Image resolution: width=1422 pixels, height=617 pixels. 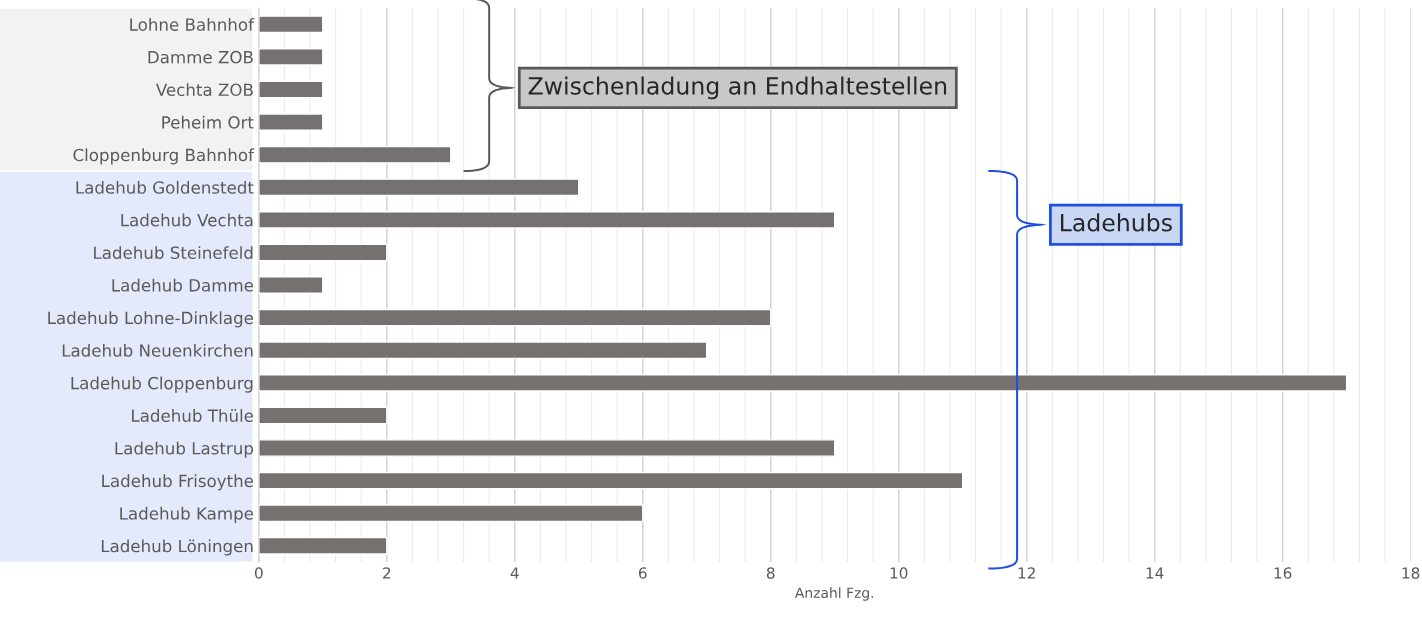 I want to click on y-tick-label: Ladehub Goldenstedt, so click(x=165, y=187).